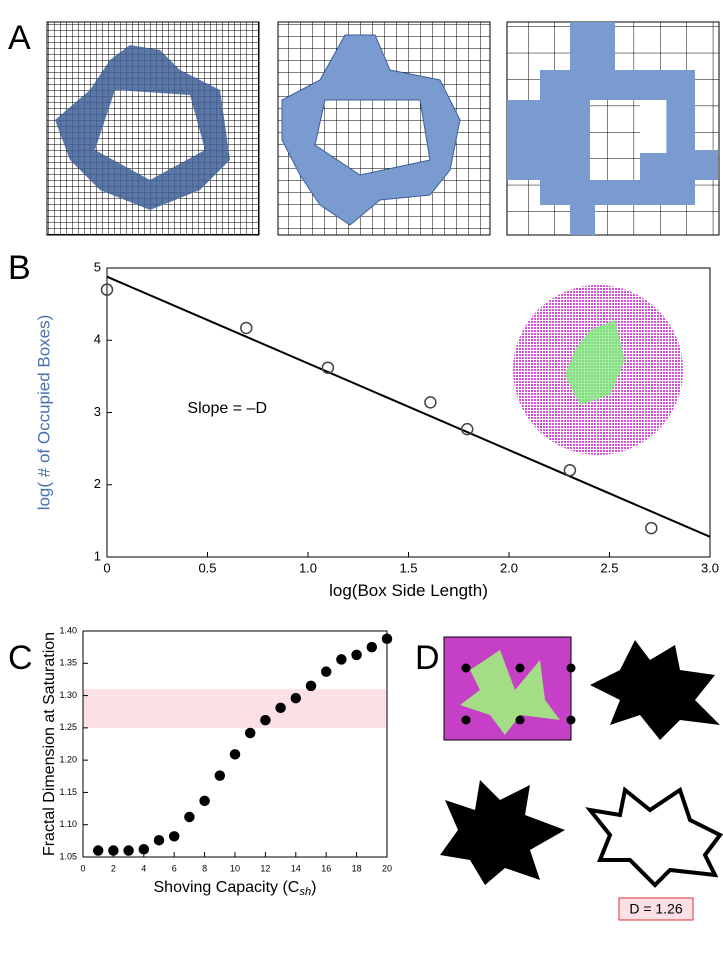 The height and width of the screenshot is (958, 723). Describe the element at coordinates (68, 727) in the screenshot. I see `y-tick-label: 1.25` at that location.